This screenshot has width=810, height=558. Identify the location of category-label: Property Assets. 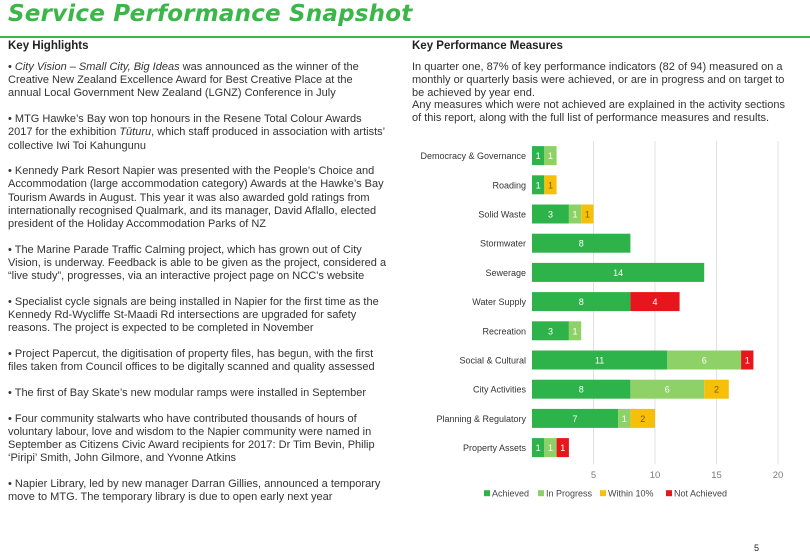
(495, 448).